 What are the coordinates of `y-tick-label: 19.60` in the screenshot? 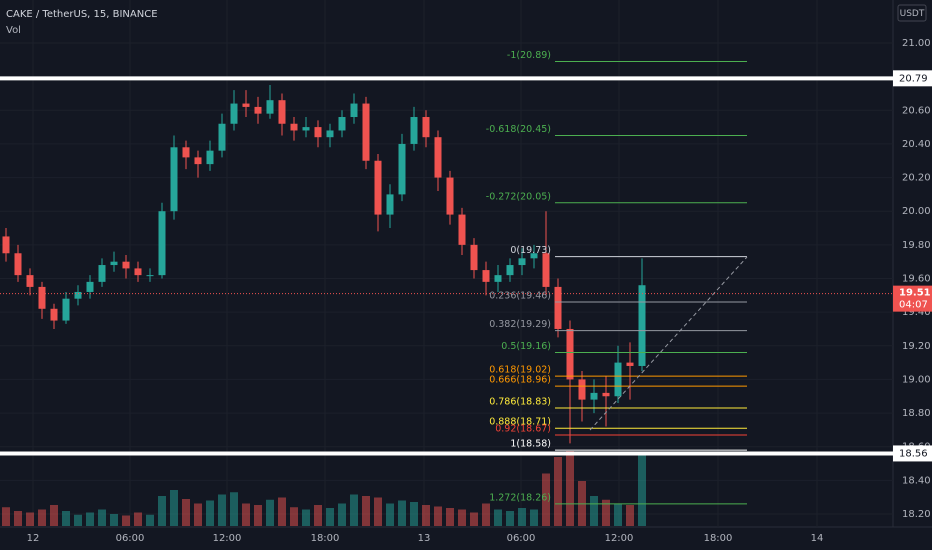 It's located at (916, 279).